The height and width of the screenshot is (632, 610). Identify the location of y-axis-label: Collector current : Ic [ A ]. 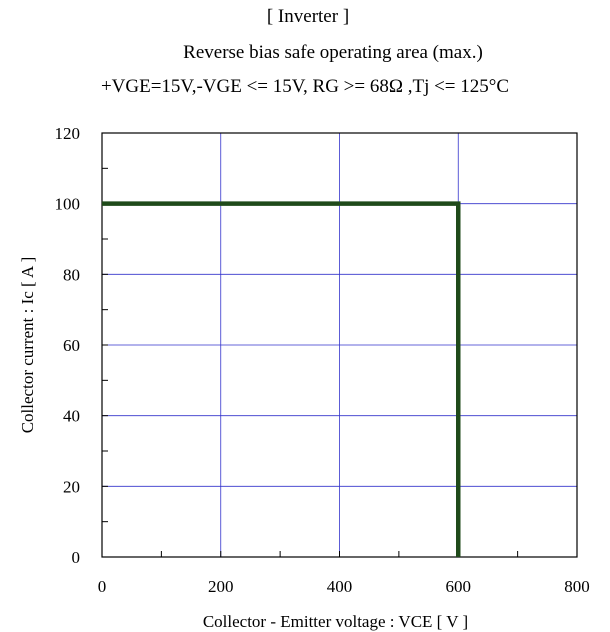
(27, 345).